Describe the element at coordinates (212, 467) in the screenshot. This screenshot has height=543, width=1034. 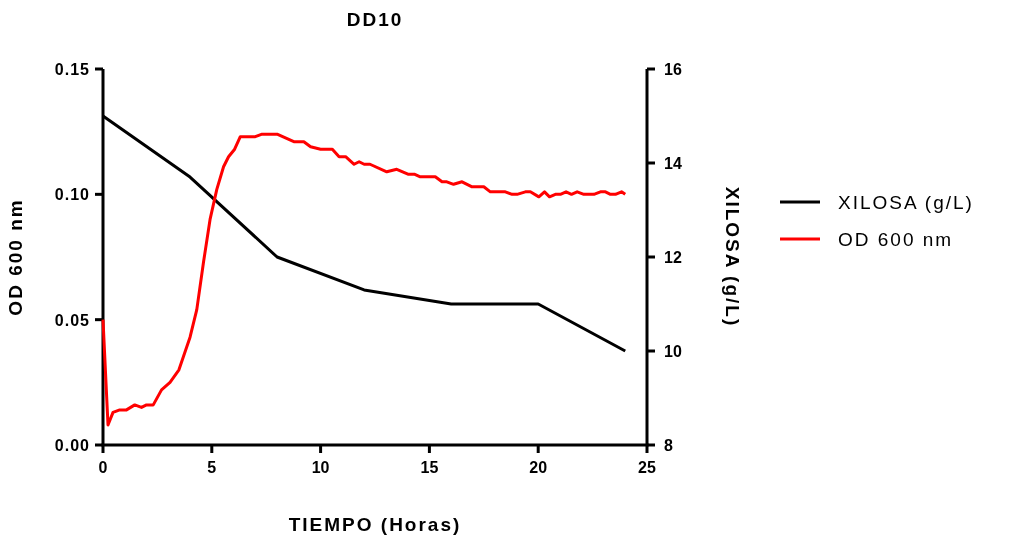
I see `x-tick-label: 5` at that location.